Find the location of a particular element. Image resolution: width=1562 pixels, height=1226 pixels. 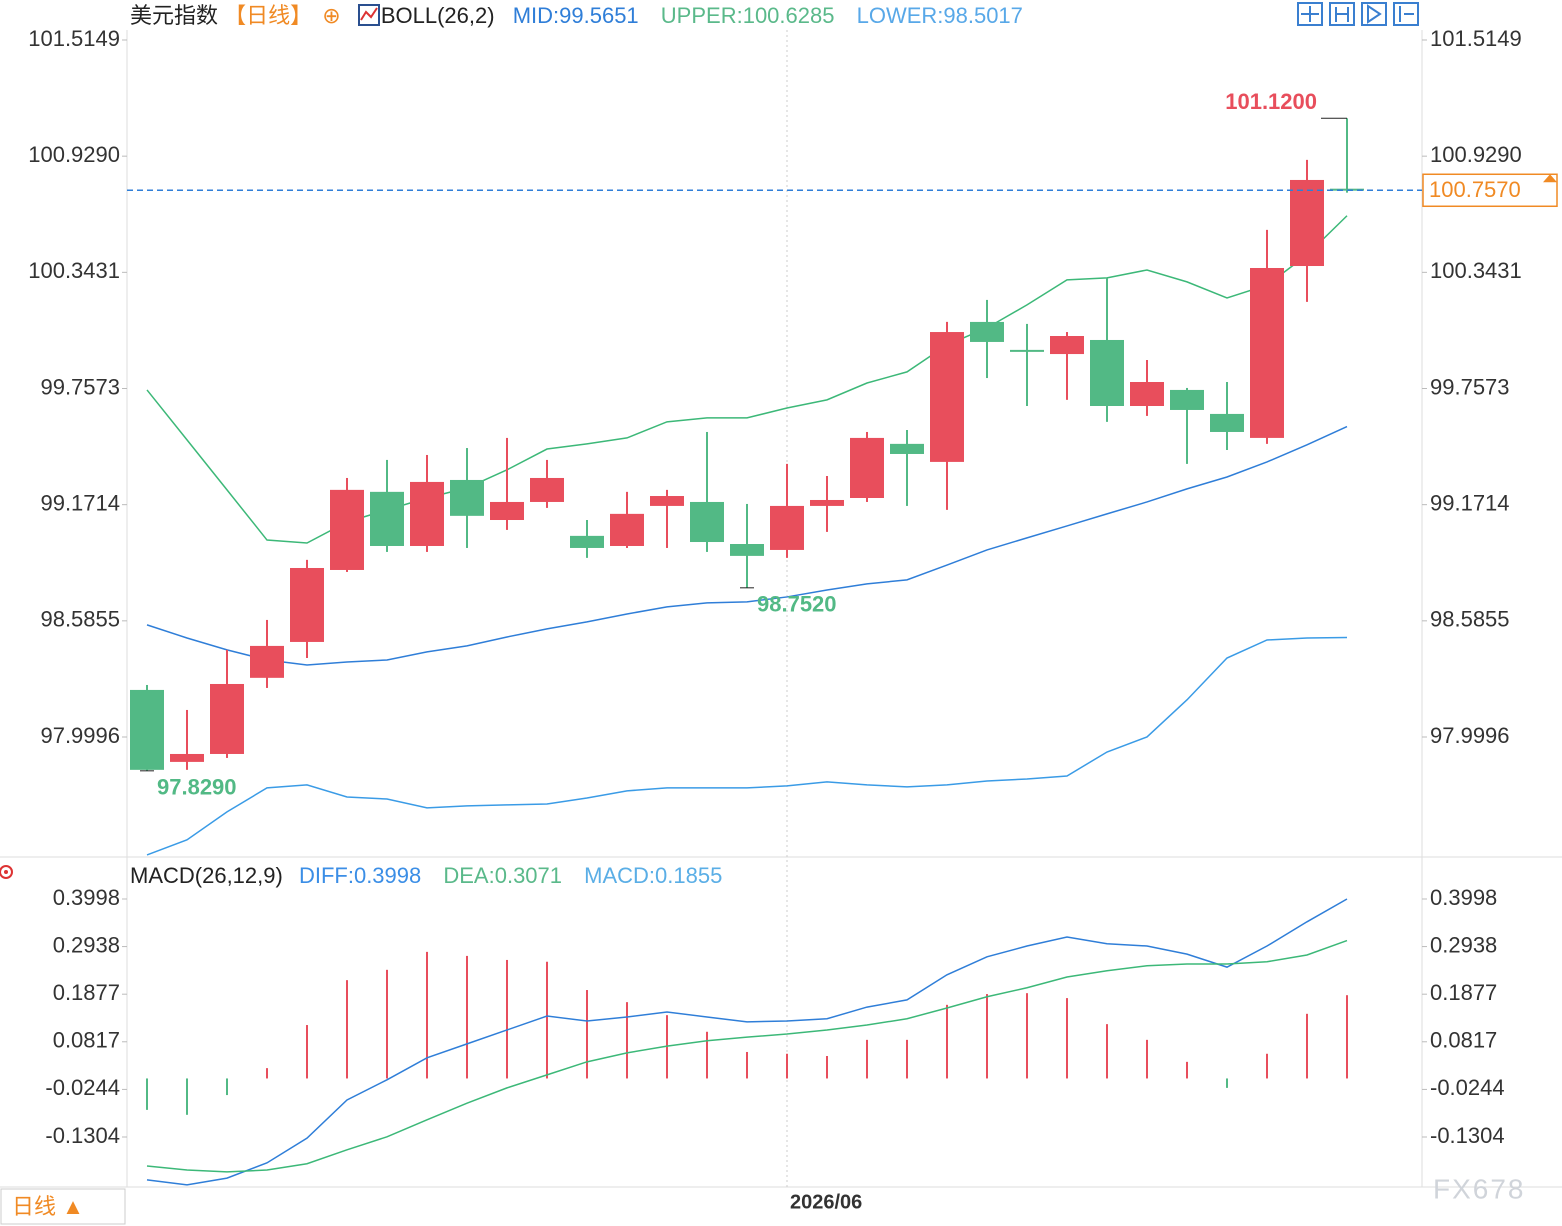

crosshair-icon is located at coordinates (6, 872).